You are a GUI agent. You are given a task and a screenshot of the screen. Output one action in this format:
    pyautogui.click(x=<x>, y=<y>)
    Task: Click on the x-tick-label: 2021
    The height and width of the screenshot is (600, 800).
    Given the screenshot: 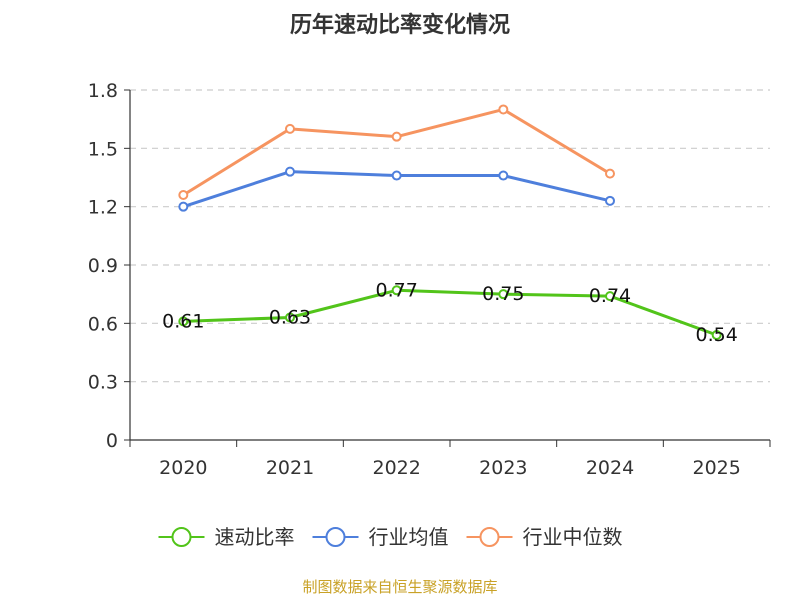 What is the action you would take?
    pyautogui.click(x=290, y=468)
    